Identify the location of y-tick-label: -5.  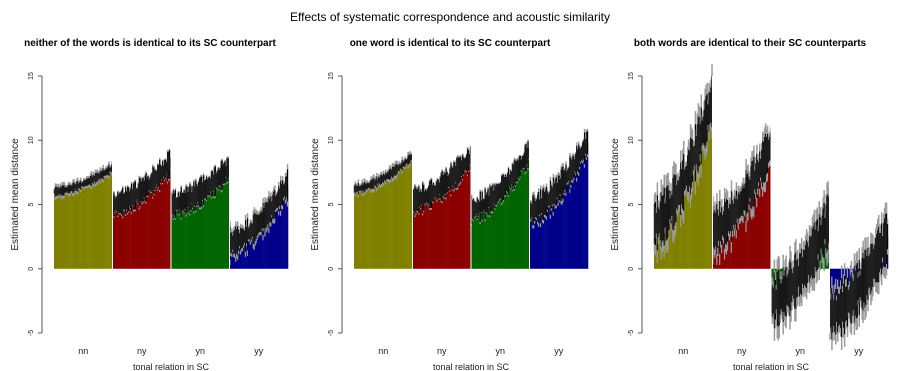
(31, 333).